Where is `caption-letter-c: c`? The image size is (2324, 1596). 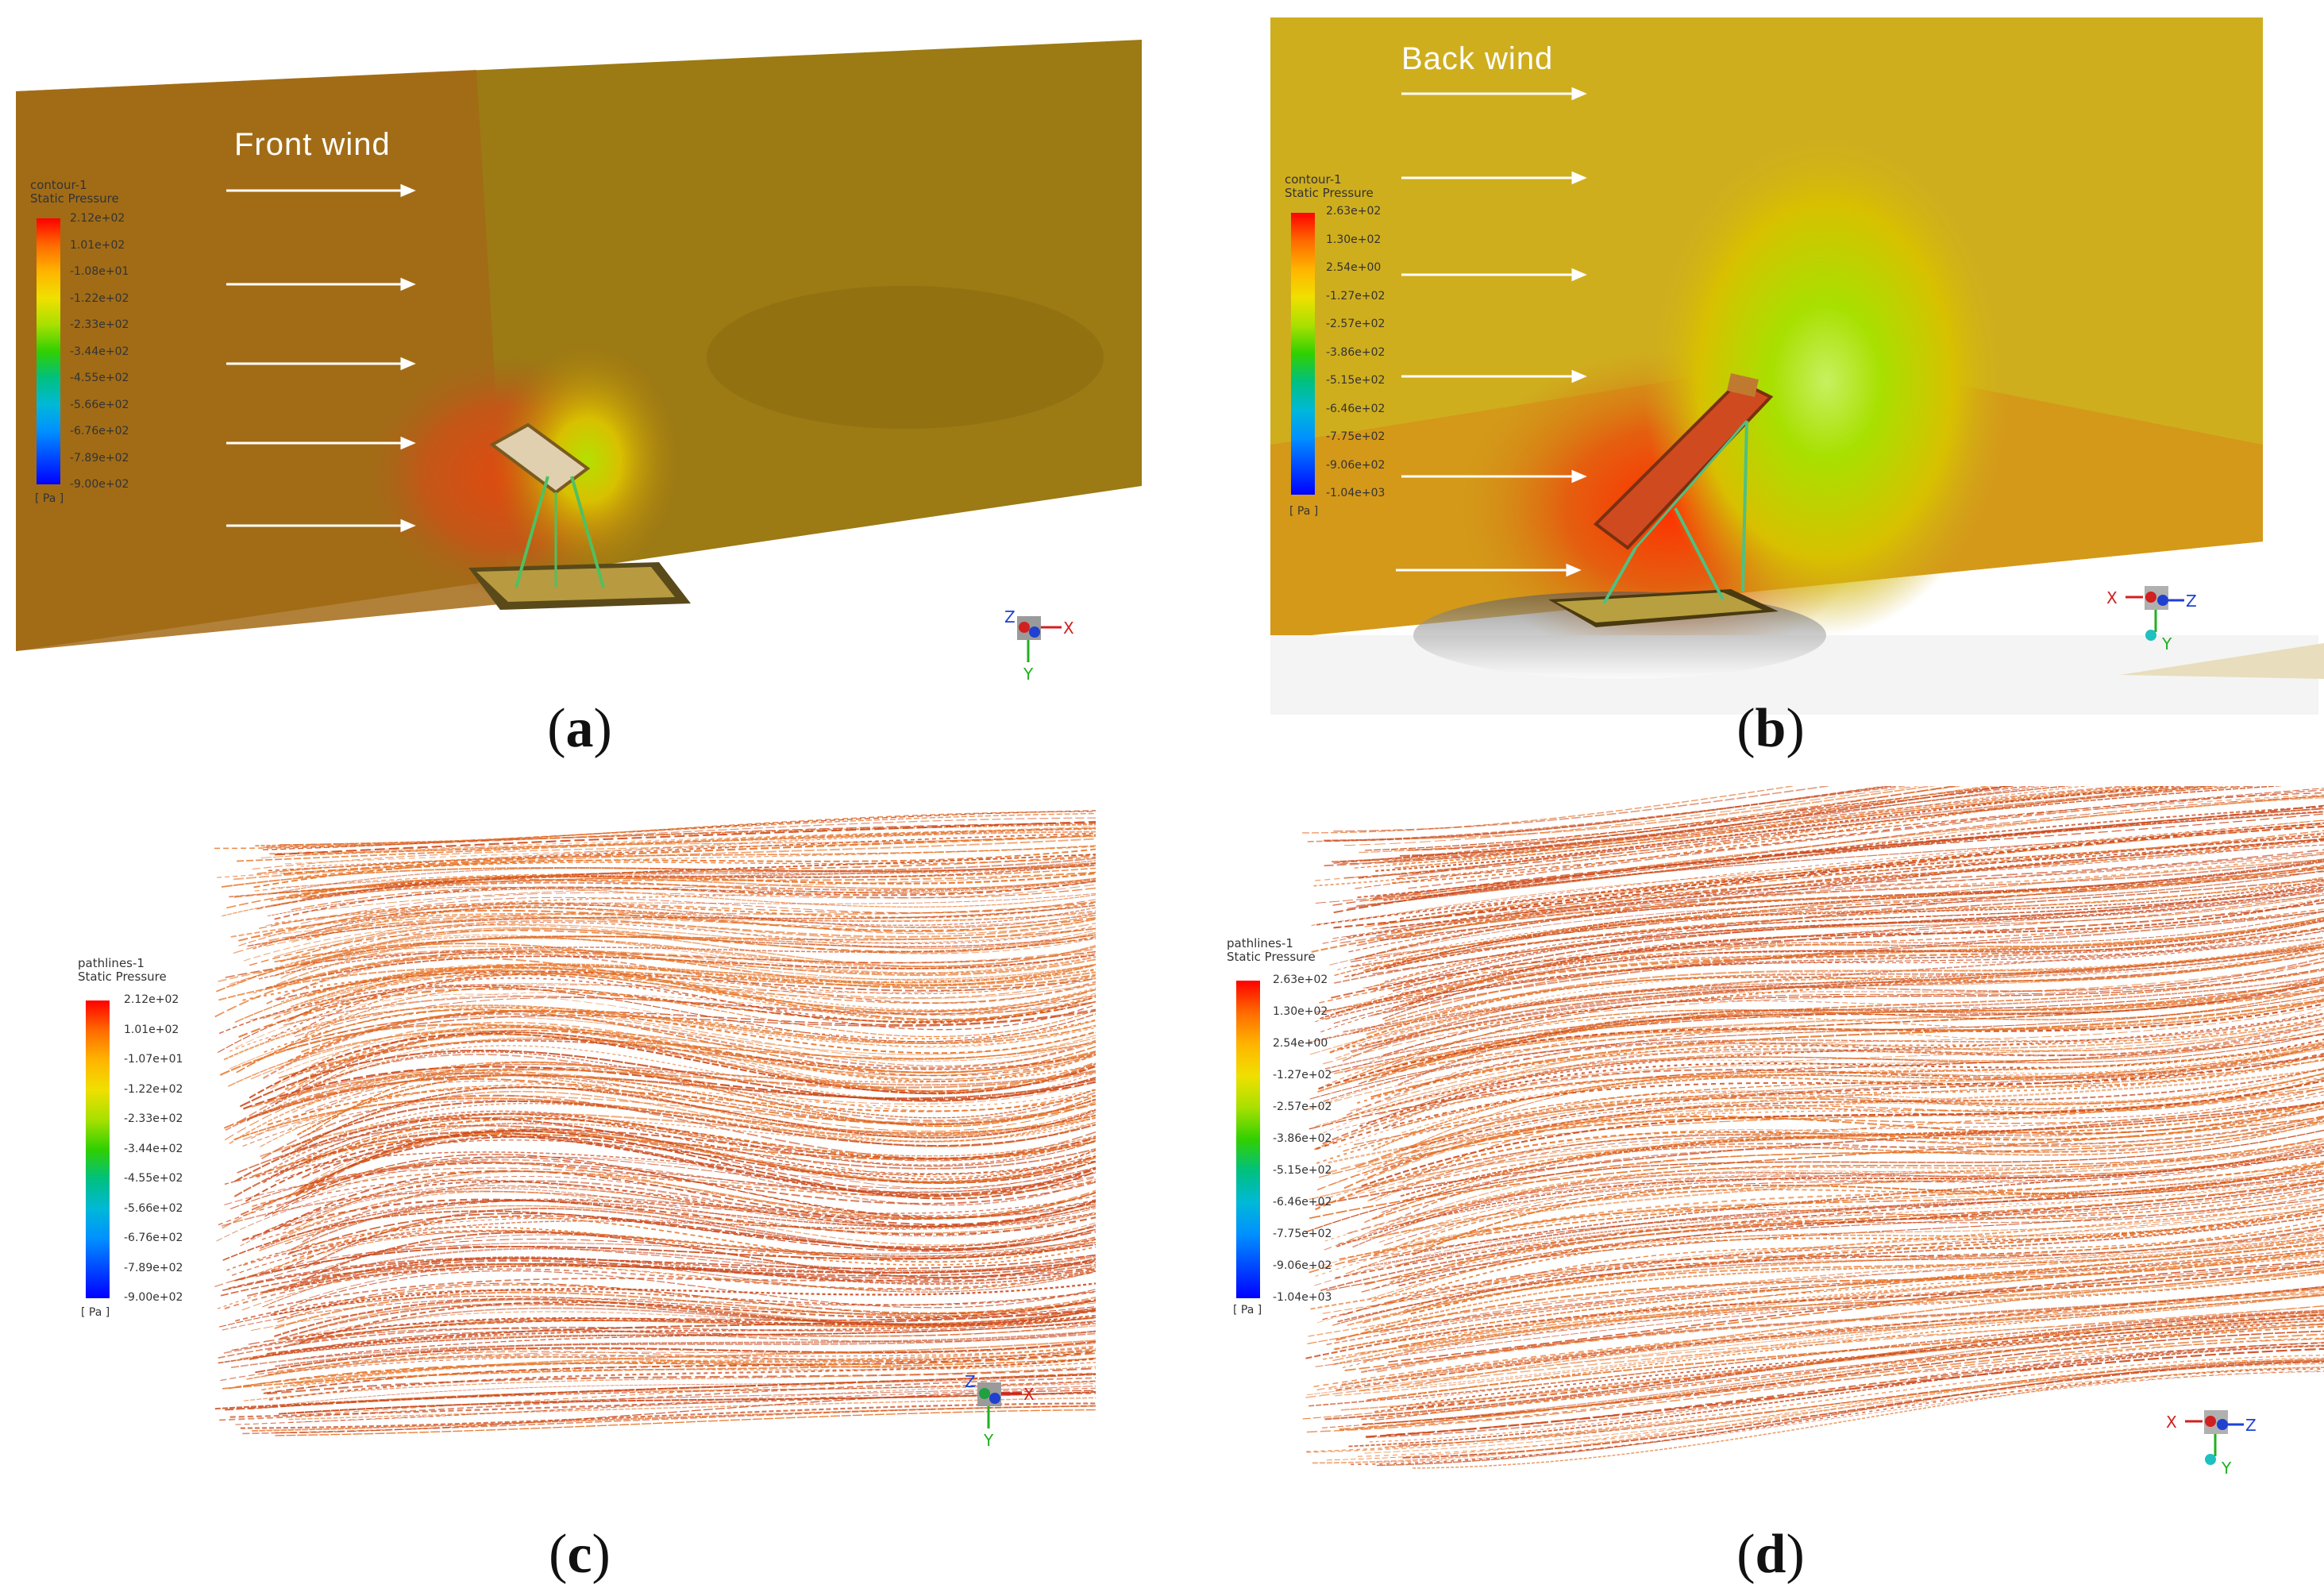 caption-letter-c: c is located at coordinates (579, 1554).